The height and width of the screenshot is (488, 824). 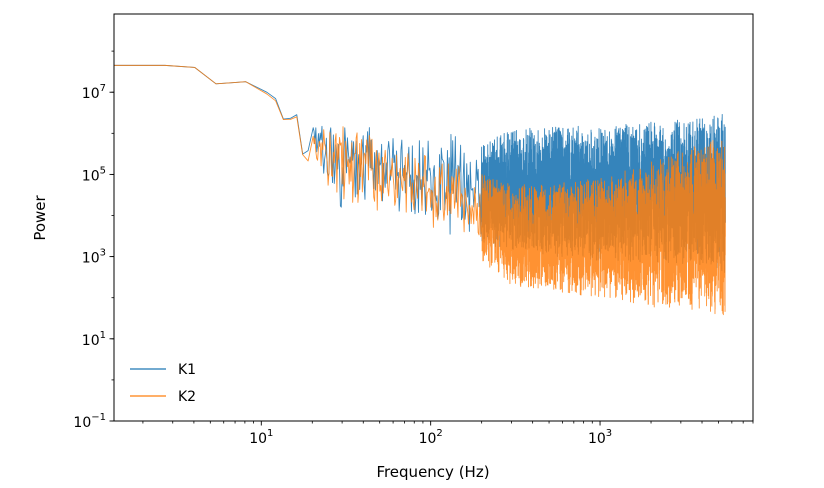 I want to click on legend-label: K1, so click(x=187, y=370).